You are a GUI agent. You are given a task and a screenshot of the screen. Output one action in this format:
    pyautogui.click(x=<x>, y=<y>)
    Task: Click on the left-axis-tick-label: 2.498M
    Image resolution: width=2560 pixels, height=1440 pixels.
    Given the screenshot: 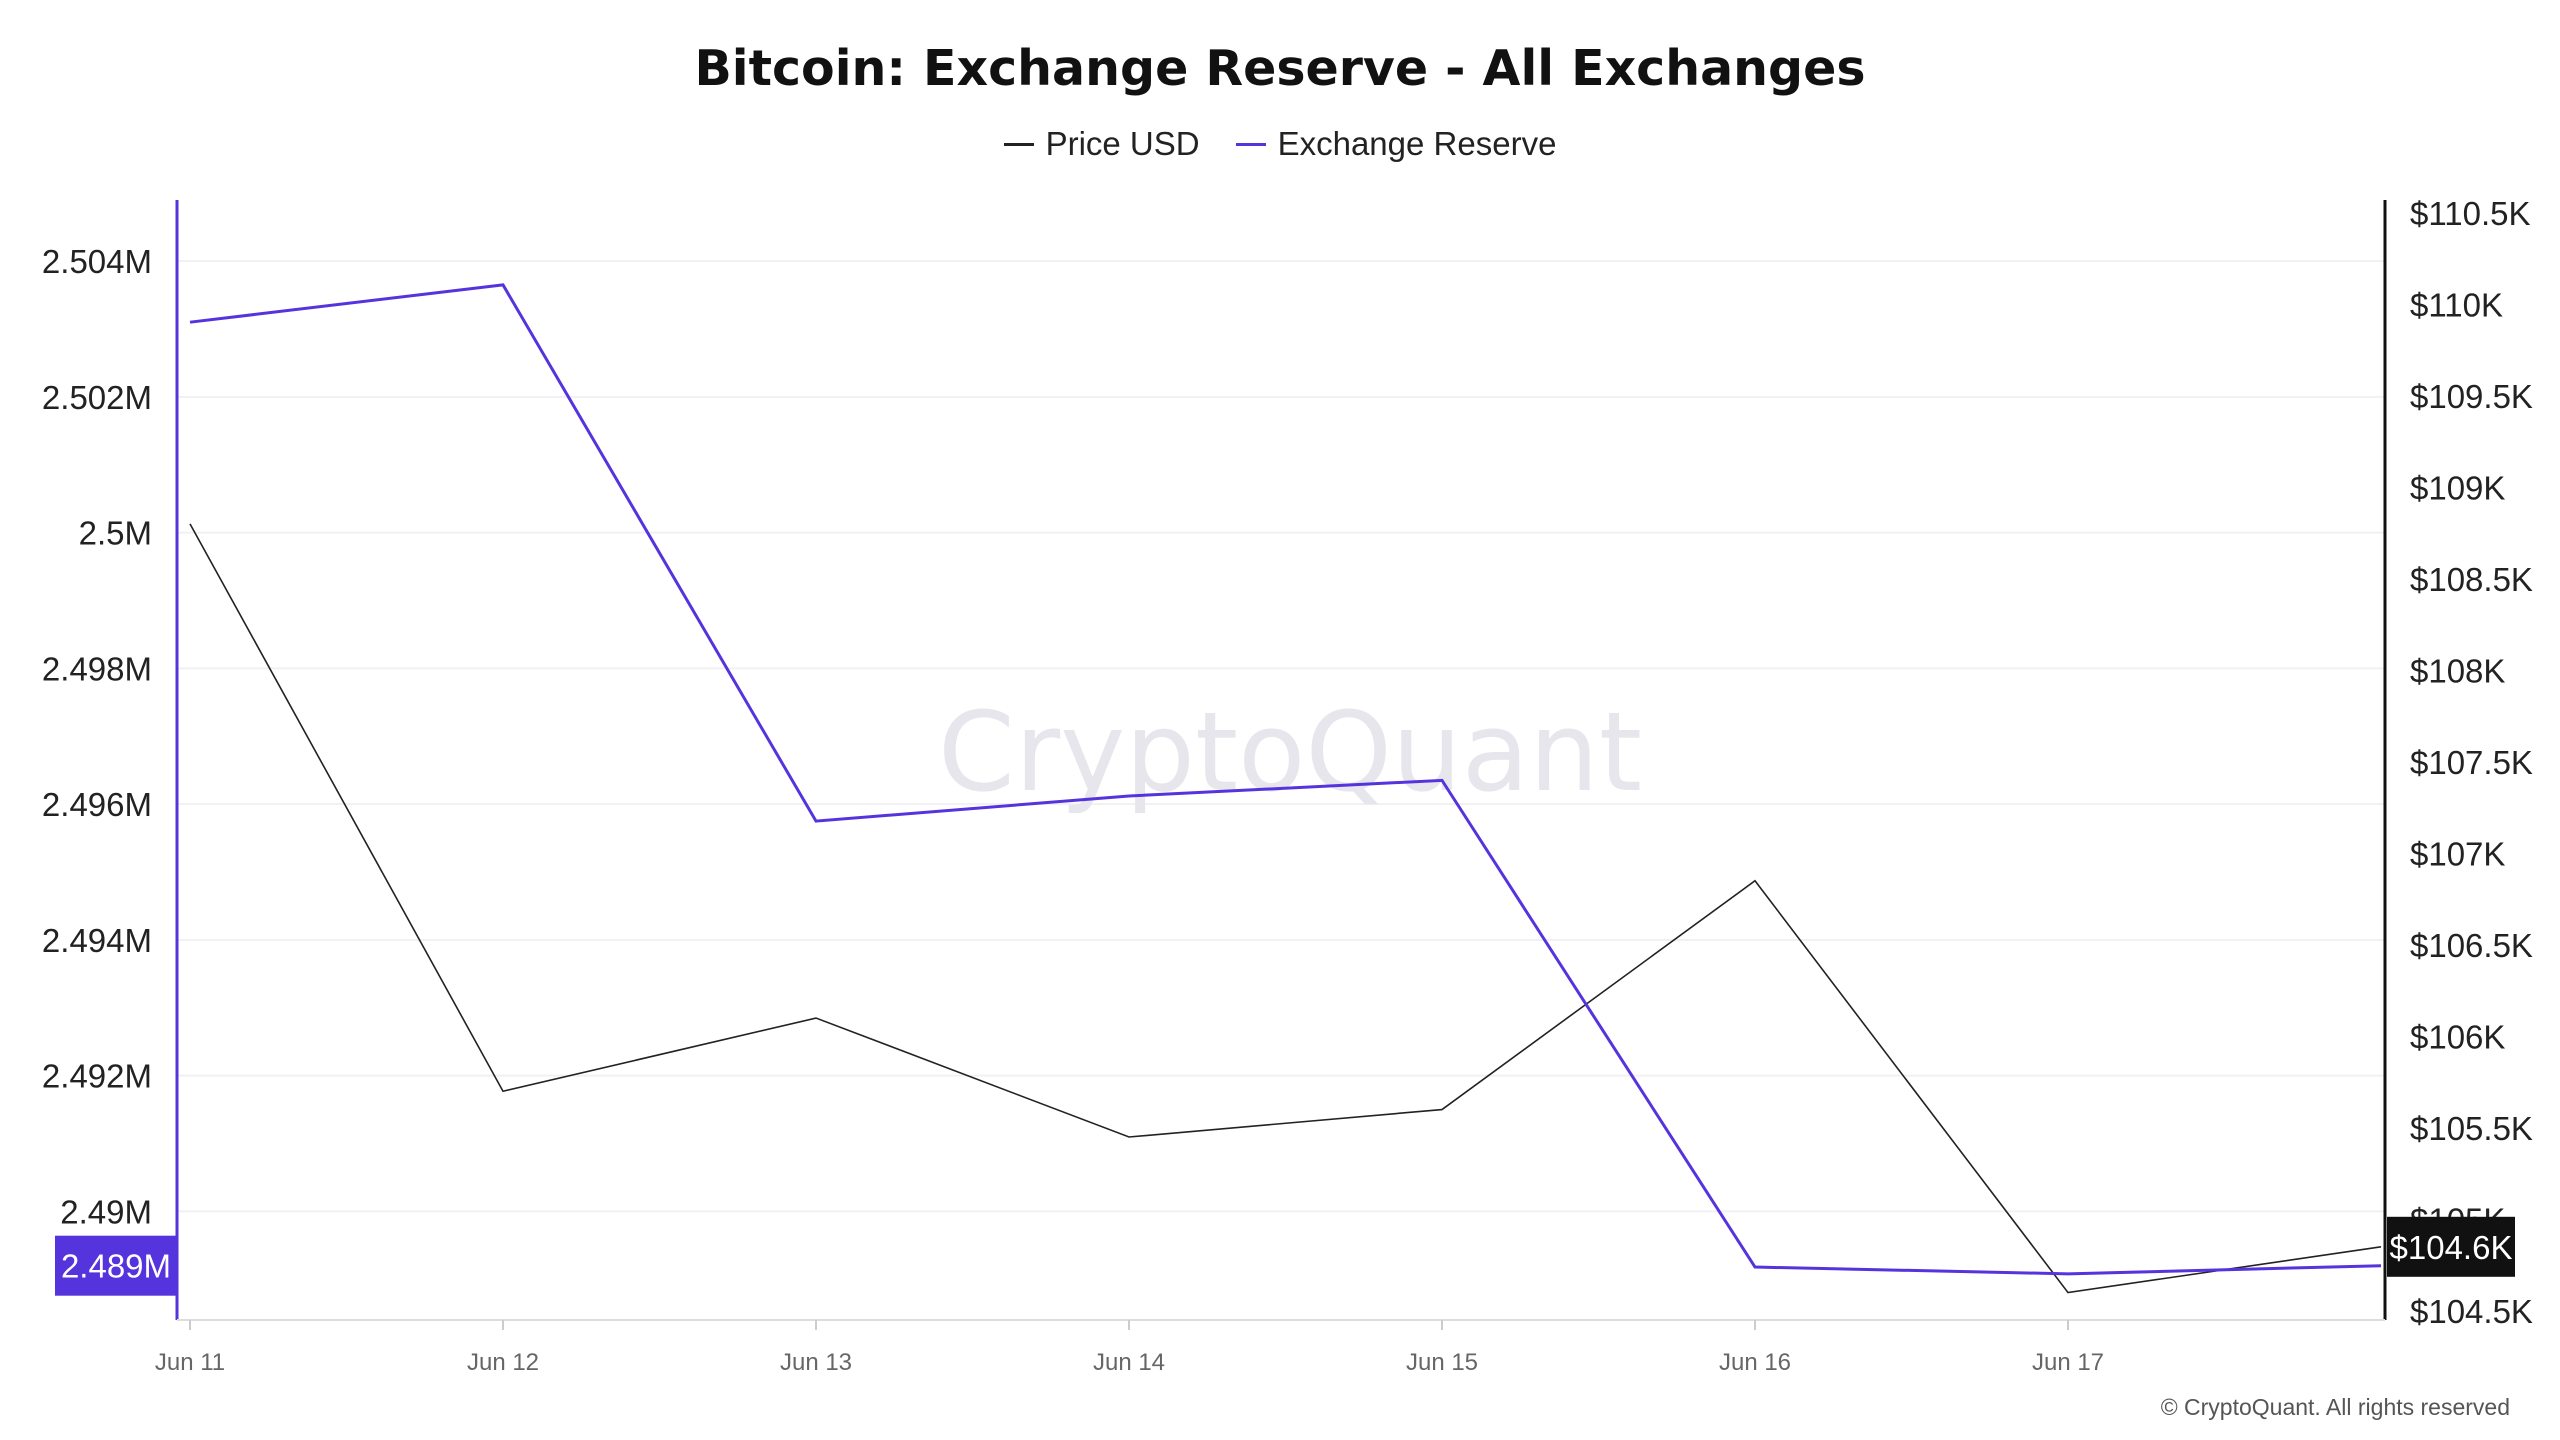 What is the action you would take?
    pyautogui.click(x=97, y=668)
    